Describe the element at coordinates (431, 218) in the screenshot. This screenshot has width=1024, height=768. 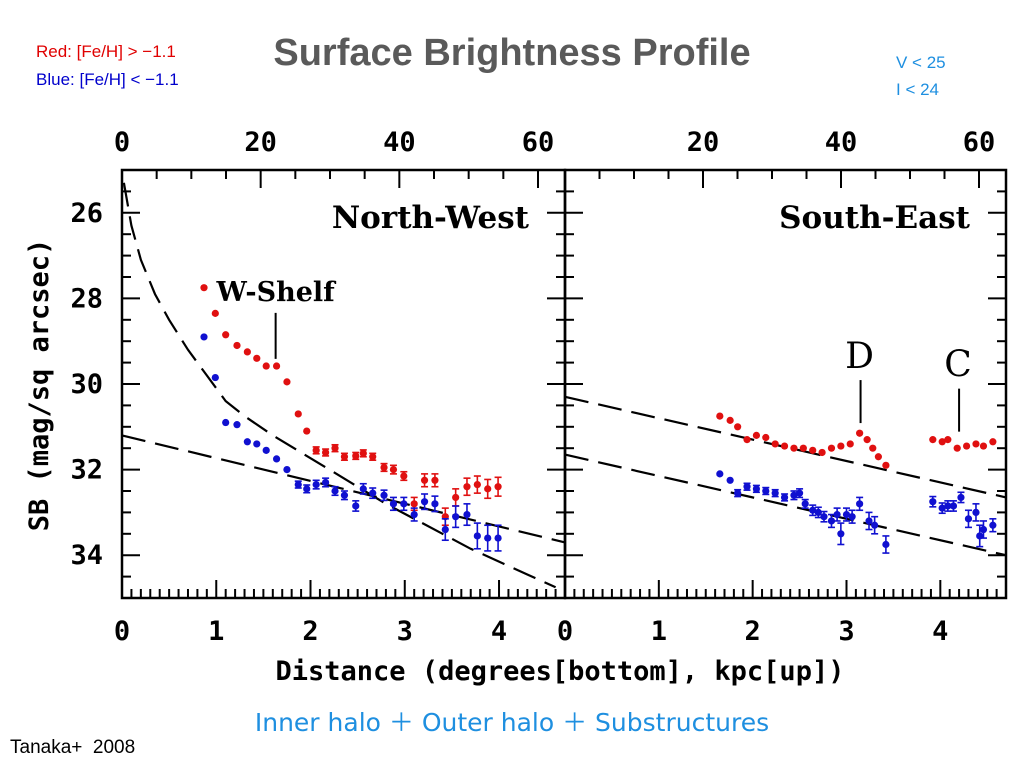
I see `panel-title-north-west: North-West` at that location.